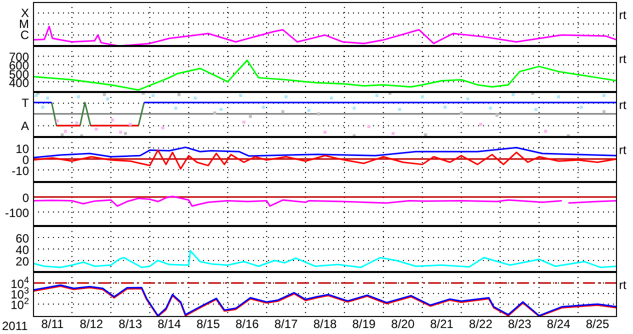 This screenshot has height=334, width=633. Describe the element at coordinates (325, 324) in the screenshot. I see `x-tick-label: 8/18` at that location.